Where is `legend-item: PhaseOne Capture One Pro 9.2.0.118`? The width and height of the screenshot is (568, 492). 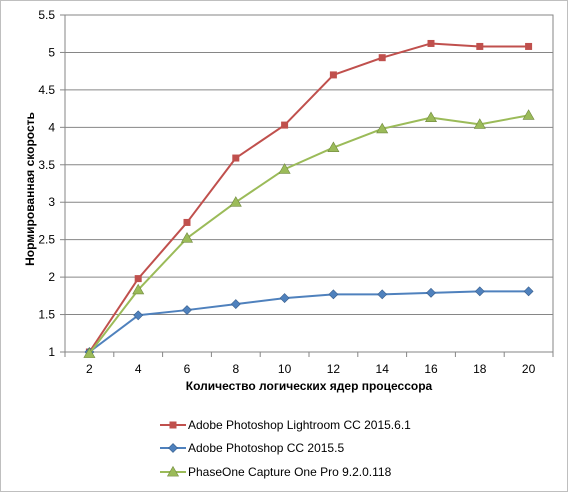
legend-item: PhaseOne Capture One Pro 9.2.0.118 is located at coordinates (276, 472).